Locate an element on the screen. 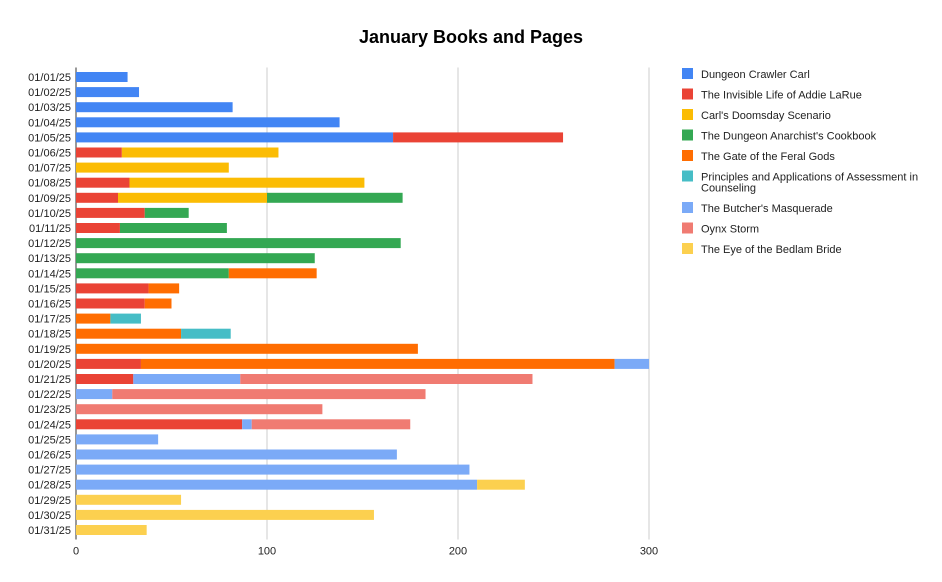 The image size is (942, 582). legend-item: The Dungeon Anarchist's Cookbook is located at coordinates (779, 136).